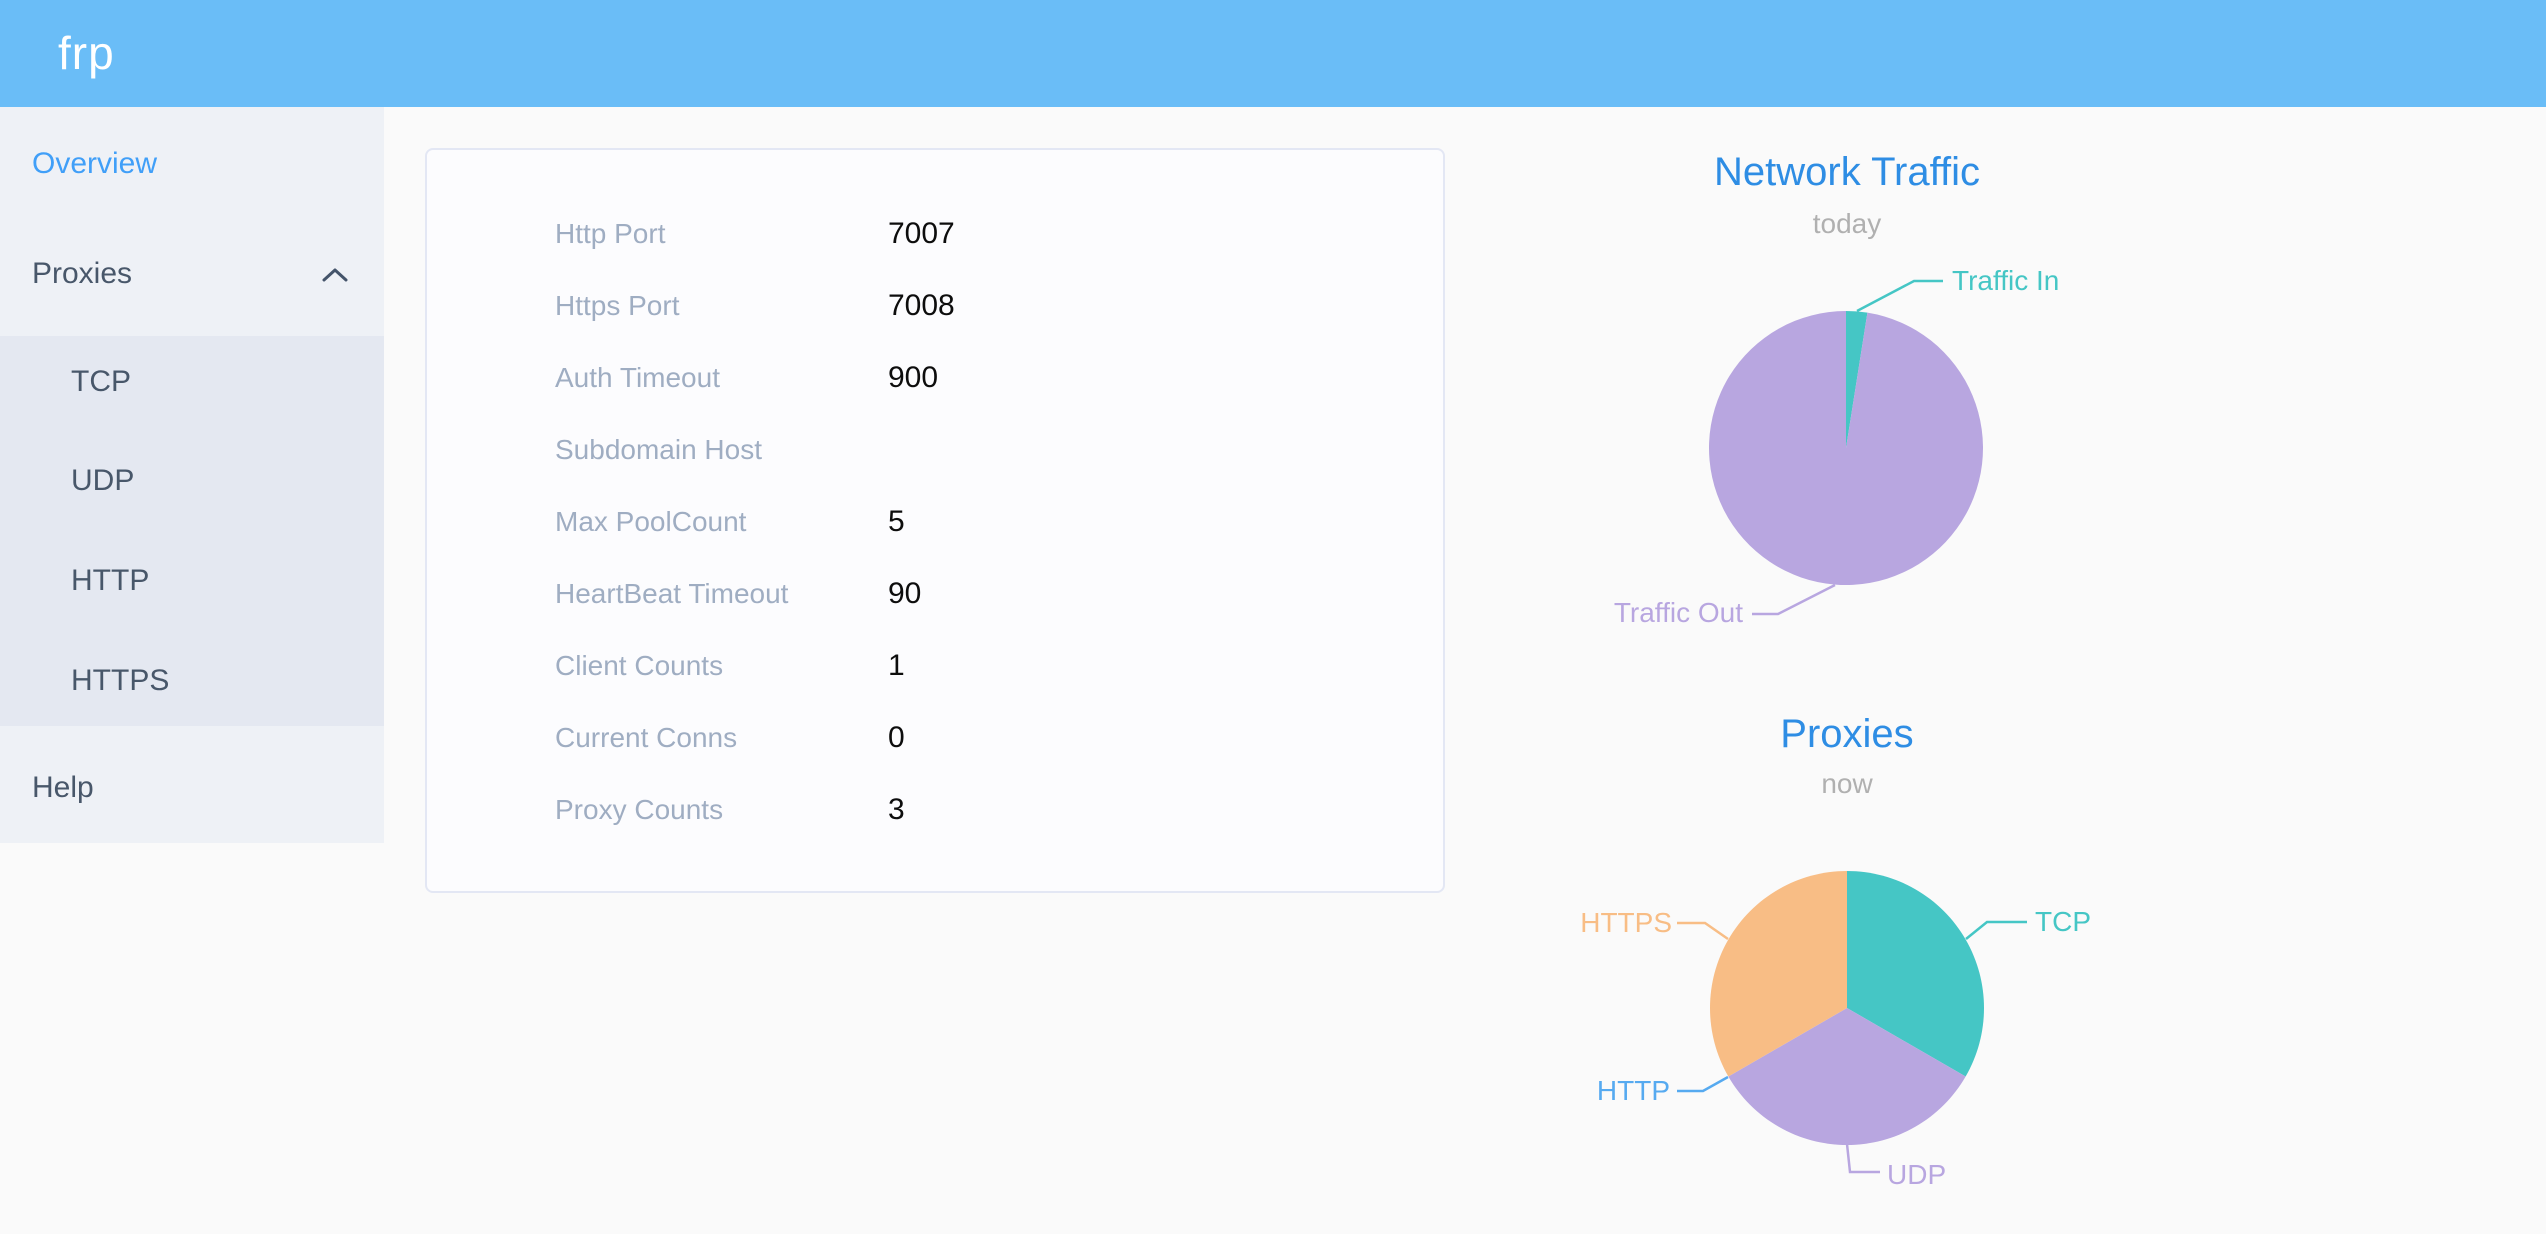  What do you see at coordinates (103, 480) in the screenshot?
I see `sidebar-item-label: UDP` at bounding box center [103, 480].